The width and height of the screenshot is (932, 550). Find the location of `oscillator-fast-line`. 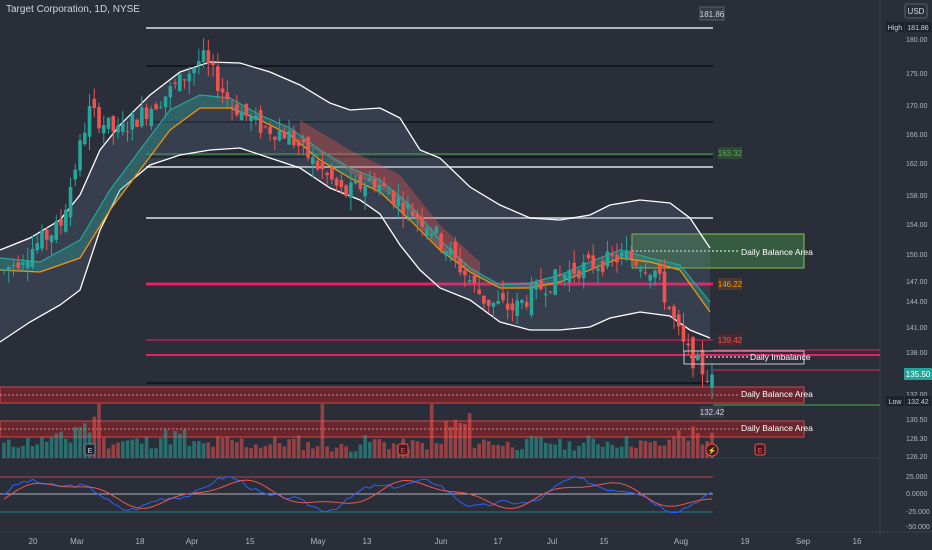

oscillator-fast-line is located at coordinates (358, 494).